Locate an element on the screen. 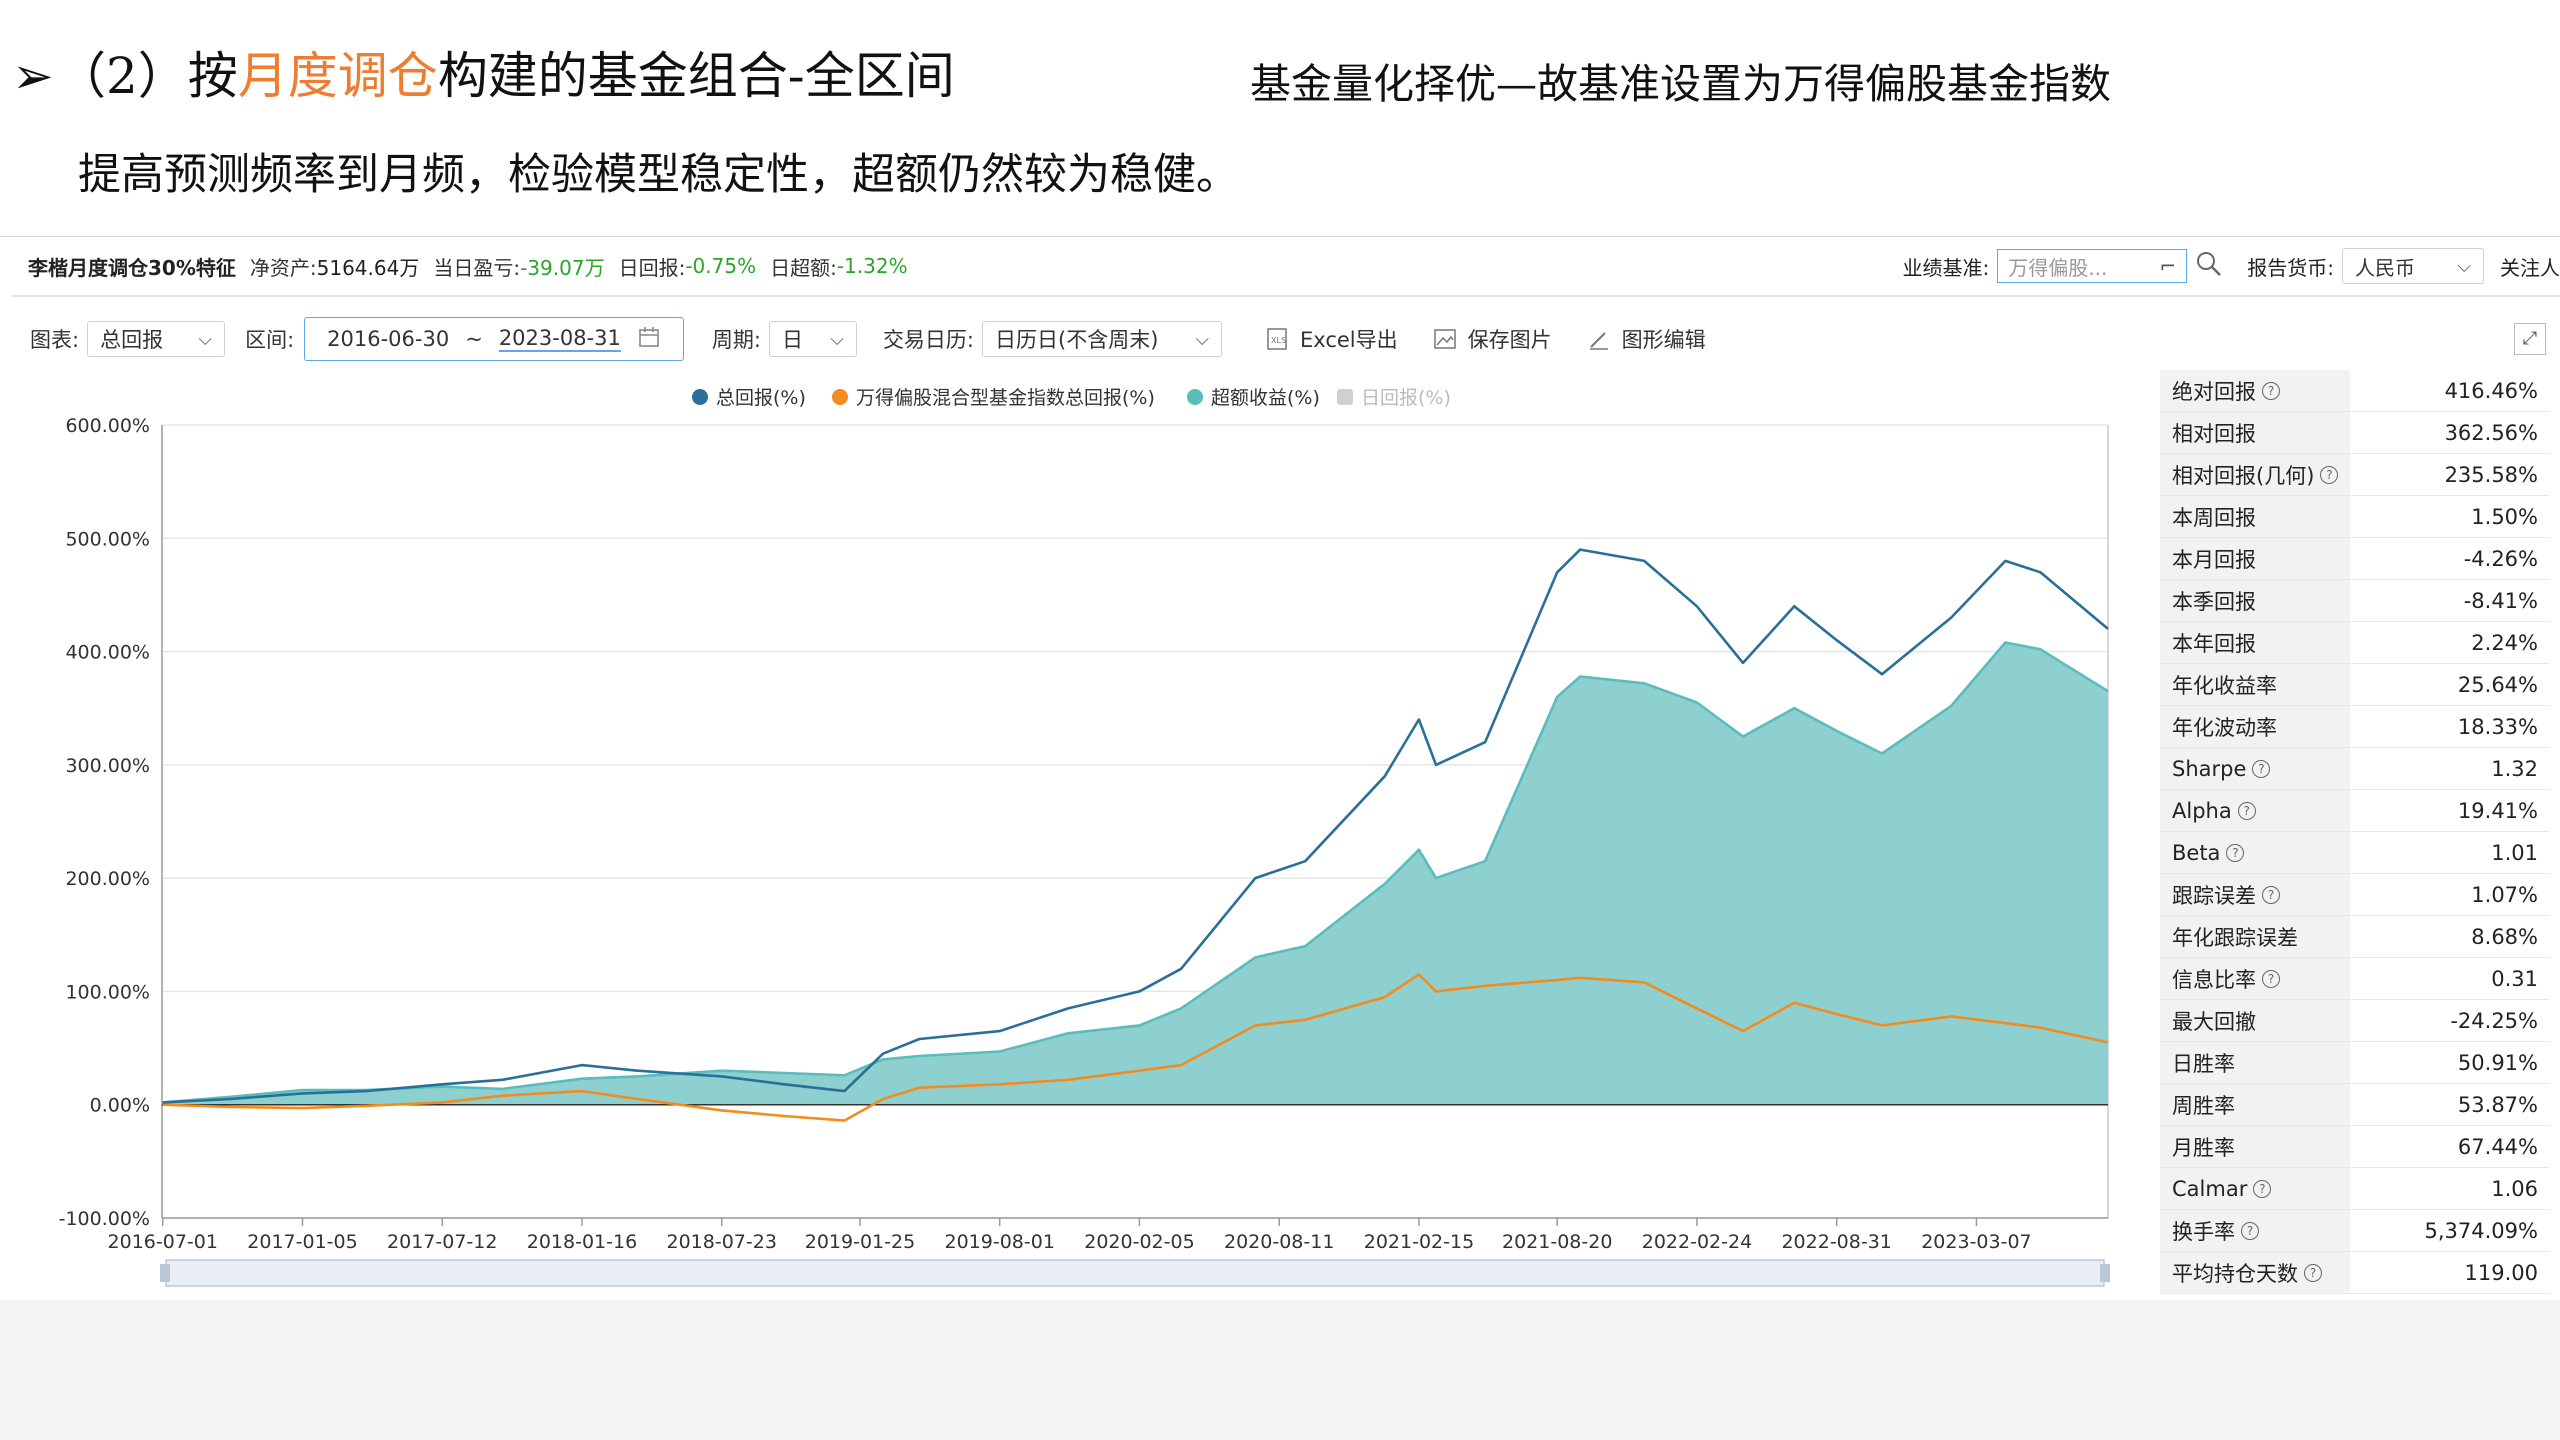 The height and width of the screenshot is (1440, 2560). stat-label-text: 相对回报 is located at coordinates (2214, 433).